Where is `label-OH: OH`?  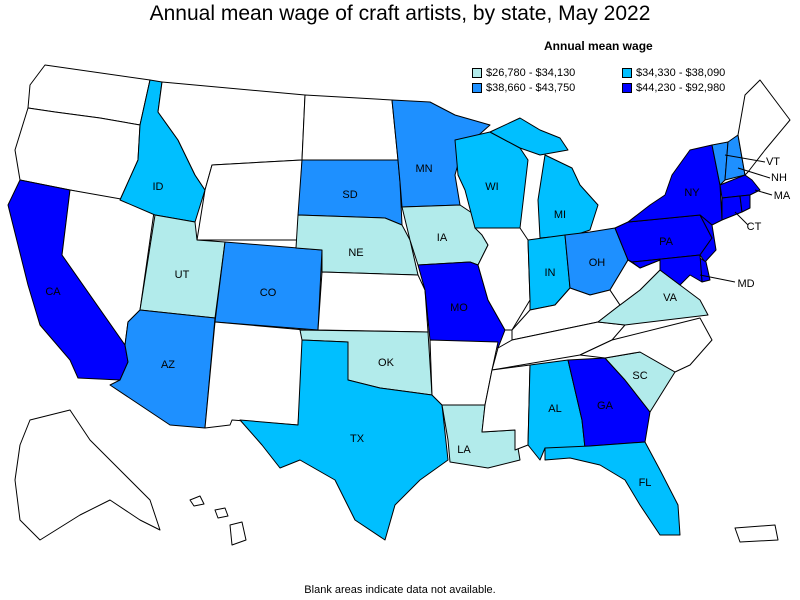
label-OH: OH is located at coordinates (597, 263).